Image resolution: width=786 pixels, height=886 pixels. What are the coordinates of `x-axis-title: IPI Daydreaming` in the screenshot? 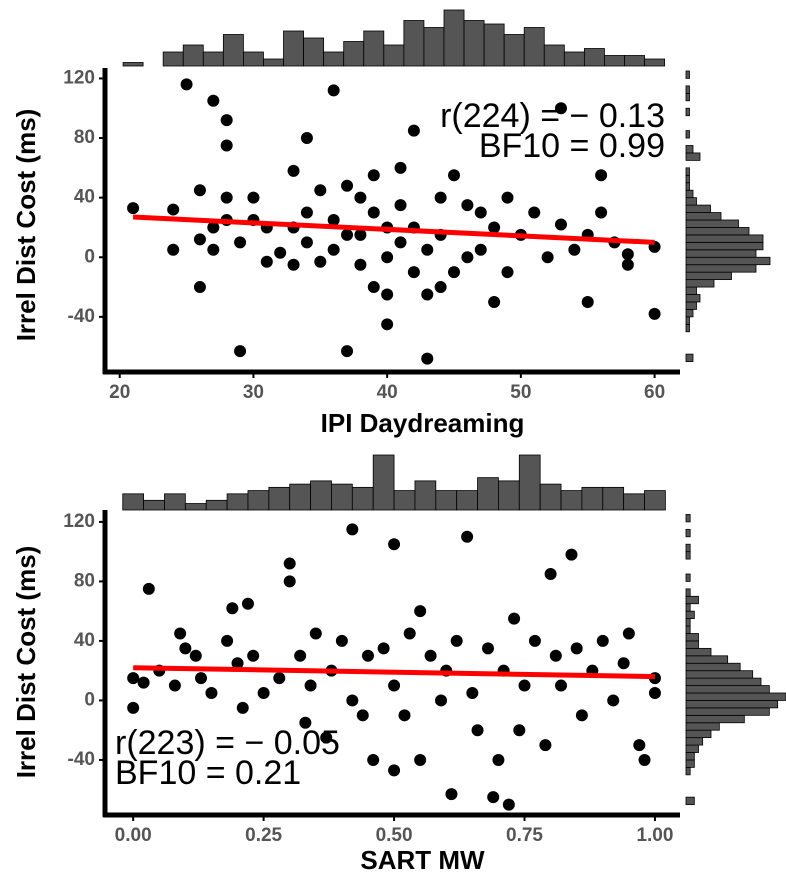 It's located at (423, 423).